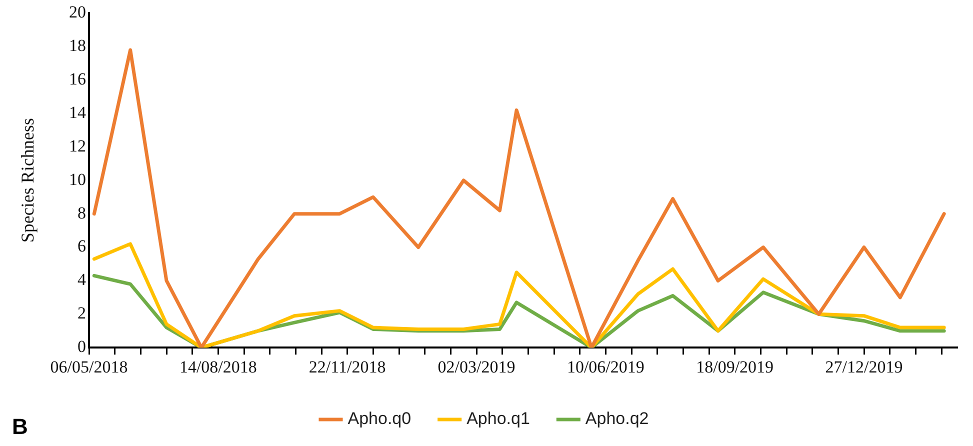 The width and height of the screenshot is (973, 446). What do you see at coordinates (617, 418) in the screenshot?
I see `legend-label: Apho.q2` at bounding box center [617, 418].